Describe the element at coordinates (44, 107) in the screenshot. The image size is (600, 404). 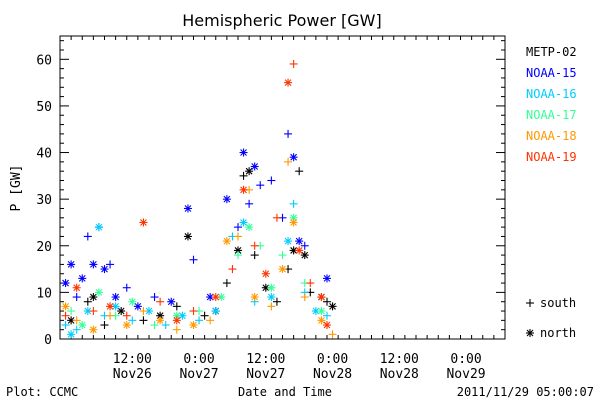
I see `y-tick-label: 50` at that location.